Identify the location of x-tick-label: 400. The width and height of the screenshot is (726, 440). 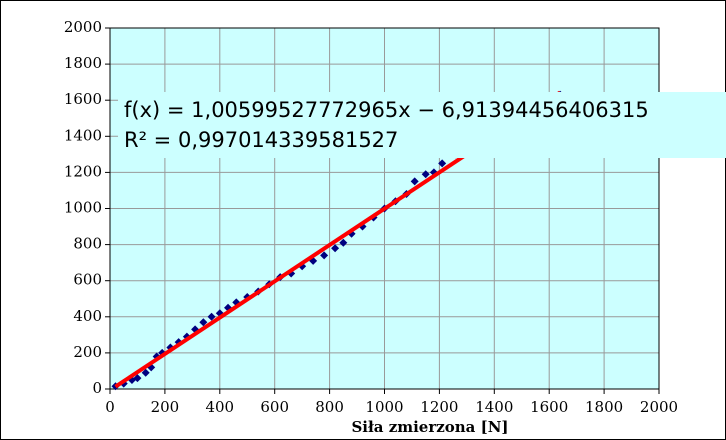
(219, 407).